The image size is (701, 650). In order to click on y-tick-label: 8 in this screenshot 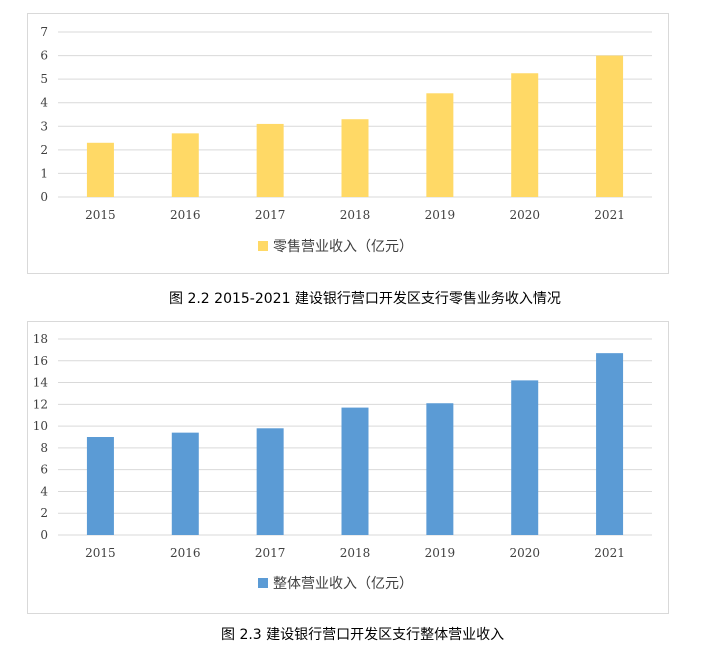, I will do `click(44, 448)`.